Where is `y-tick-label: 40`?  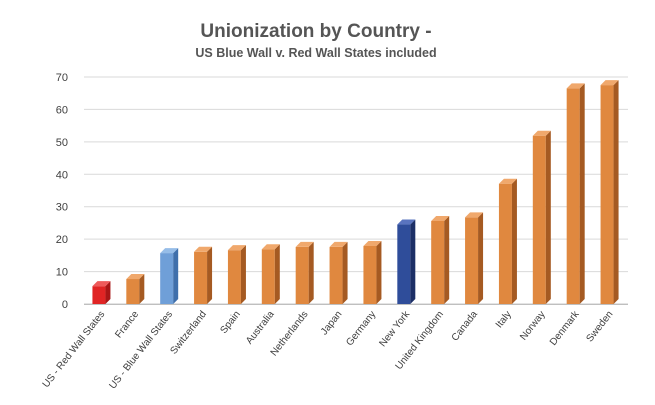
y-tick-label: 40 is located at coordinates (62, 175).